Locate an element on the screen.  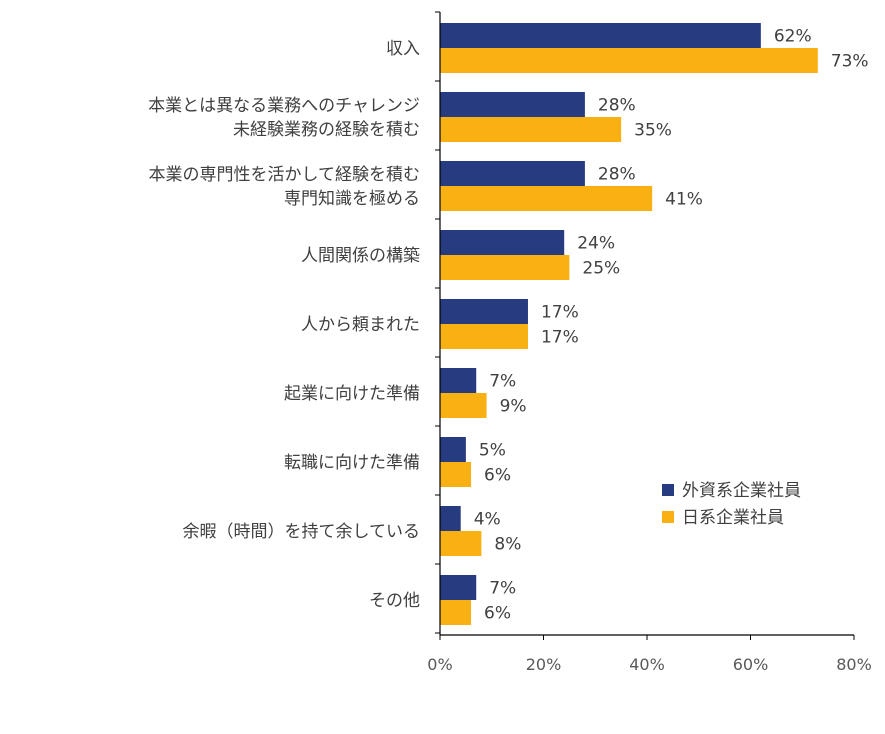
category-label-8: その他 is located at coordinates (394, 601).